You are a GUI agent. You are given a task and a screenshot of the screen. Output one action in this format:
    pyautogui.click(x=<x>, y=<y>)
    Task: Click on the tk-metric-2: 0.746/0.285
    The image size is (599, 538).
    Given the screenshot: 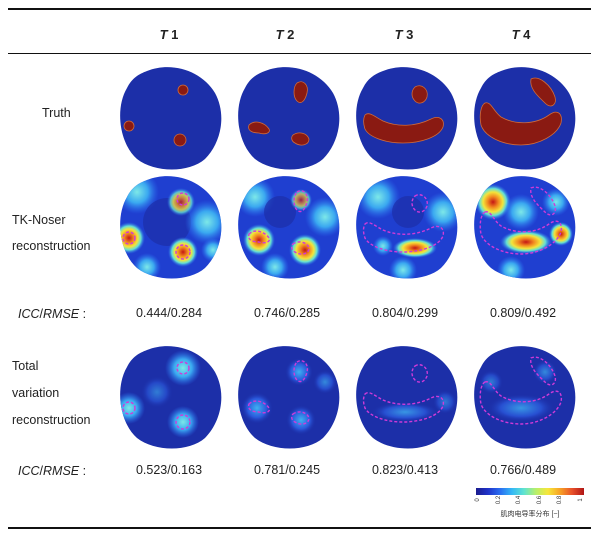 What is the action you would take?
    pyautogui.click(x=287, y=313)
    